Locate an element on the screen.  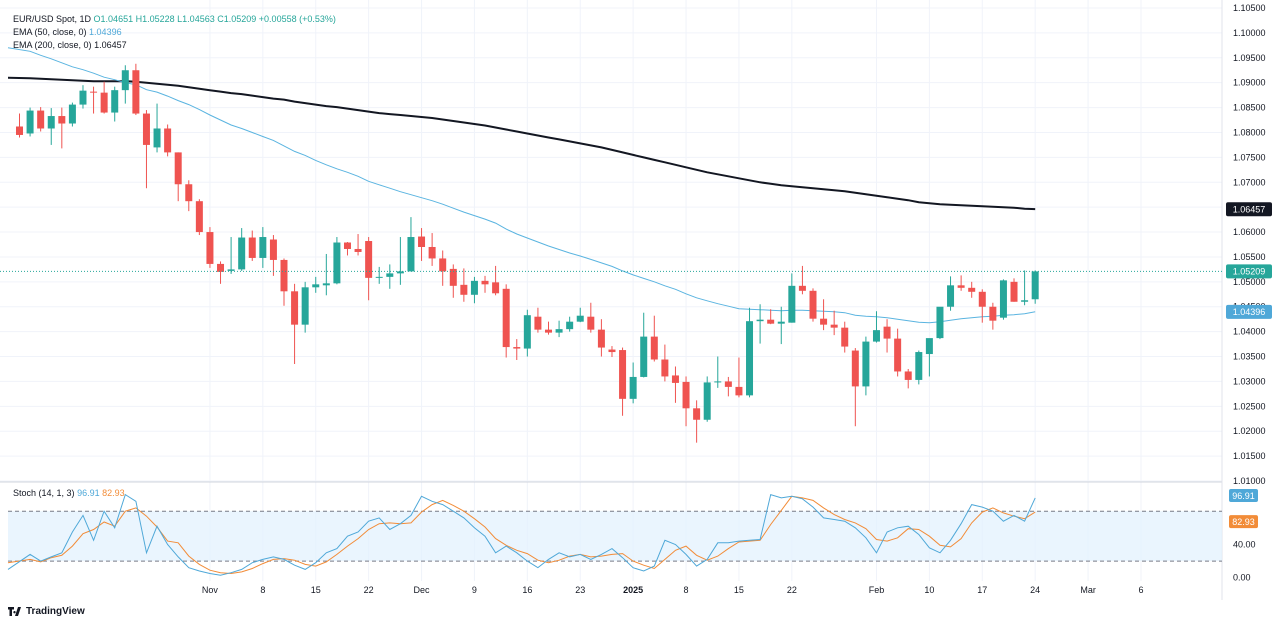
stoch-legend: Stoch (14, 1, 3) 96.91 82.93 is located at coordinates (69, 493).